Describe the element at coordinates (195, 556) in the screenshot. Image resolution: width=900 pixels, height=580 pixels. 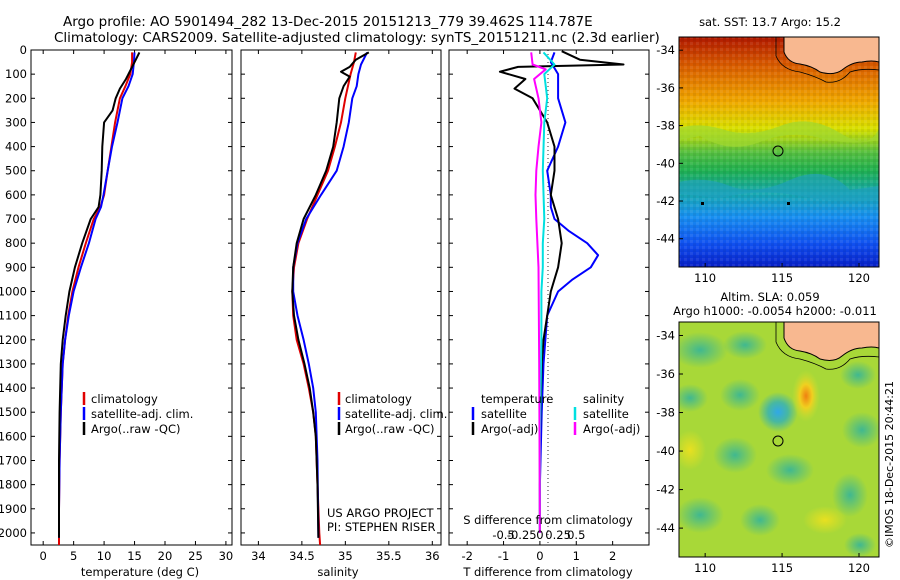
I see `x-tick-label: 25` at that location.